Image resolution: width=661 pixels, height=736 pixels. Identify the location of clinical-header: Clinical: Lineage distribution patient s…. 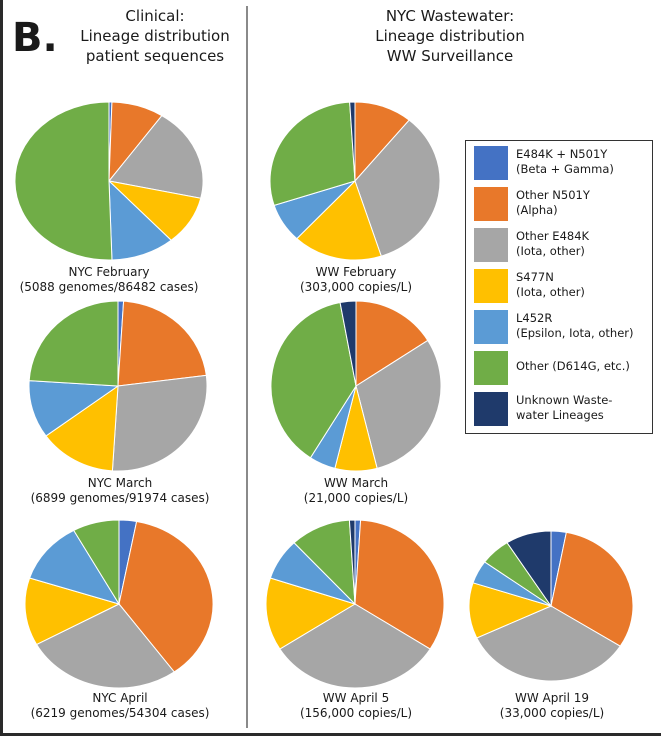
(155, 36).